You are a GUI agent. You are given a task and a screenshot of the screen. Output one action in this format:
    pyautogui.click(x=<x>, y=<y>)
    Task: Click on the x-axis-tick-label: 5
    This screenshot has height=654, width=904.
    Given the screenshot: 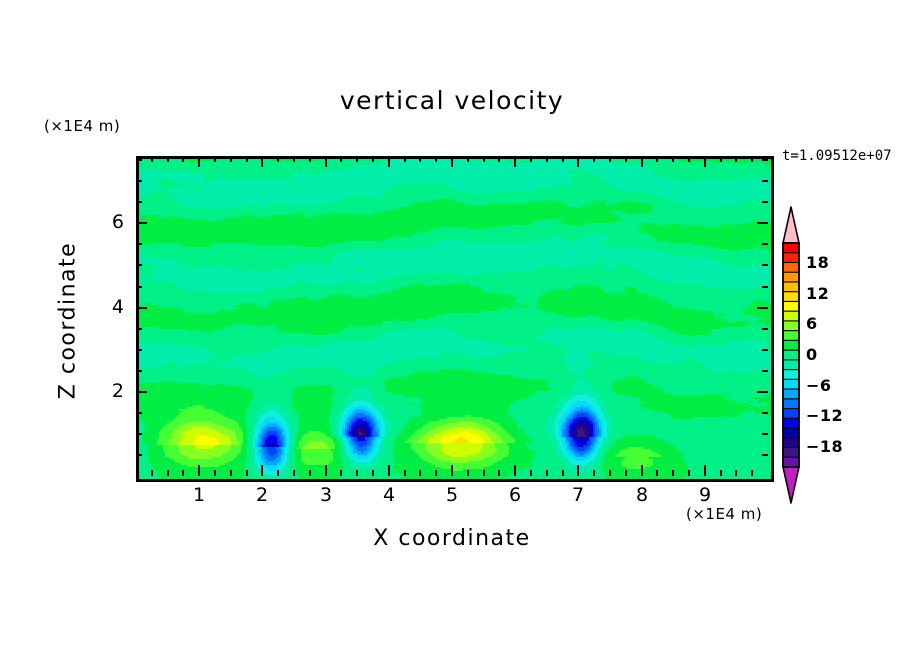 What is the action you would take?
    pyautogui.click(x=452, y=495)
    